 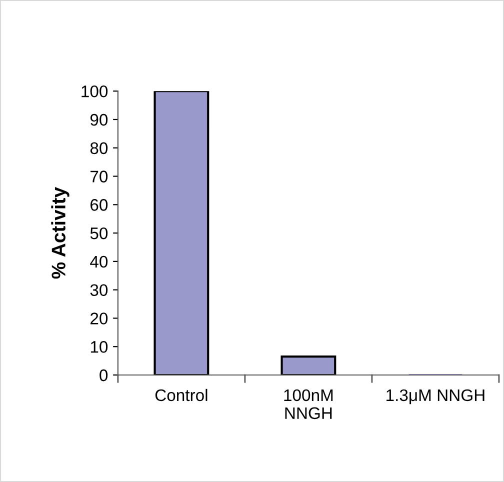 What do you see at coordinates (99, 262) in the screenshot?
I see `y-tick-label: 40` at bounding box center [99, 262].